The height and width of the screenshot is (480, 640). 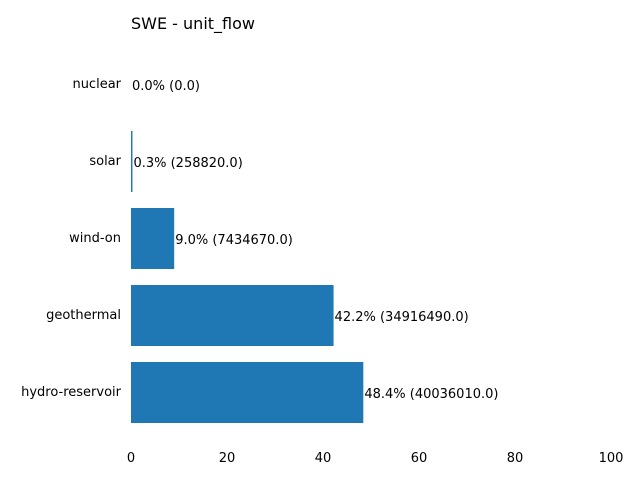 What do you see at coordinates (247, 392) in the screenshot?
I see `bar-hydro-reservoir` at bounding box center [247, 392].